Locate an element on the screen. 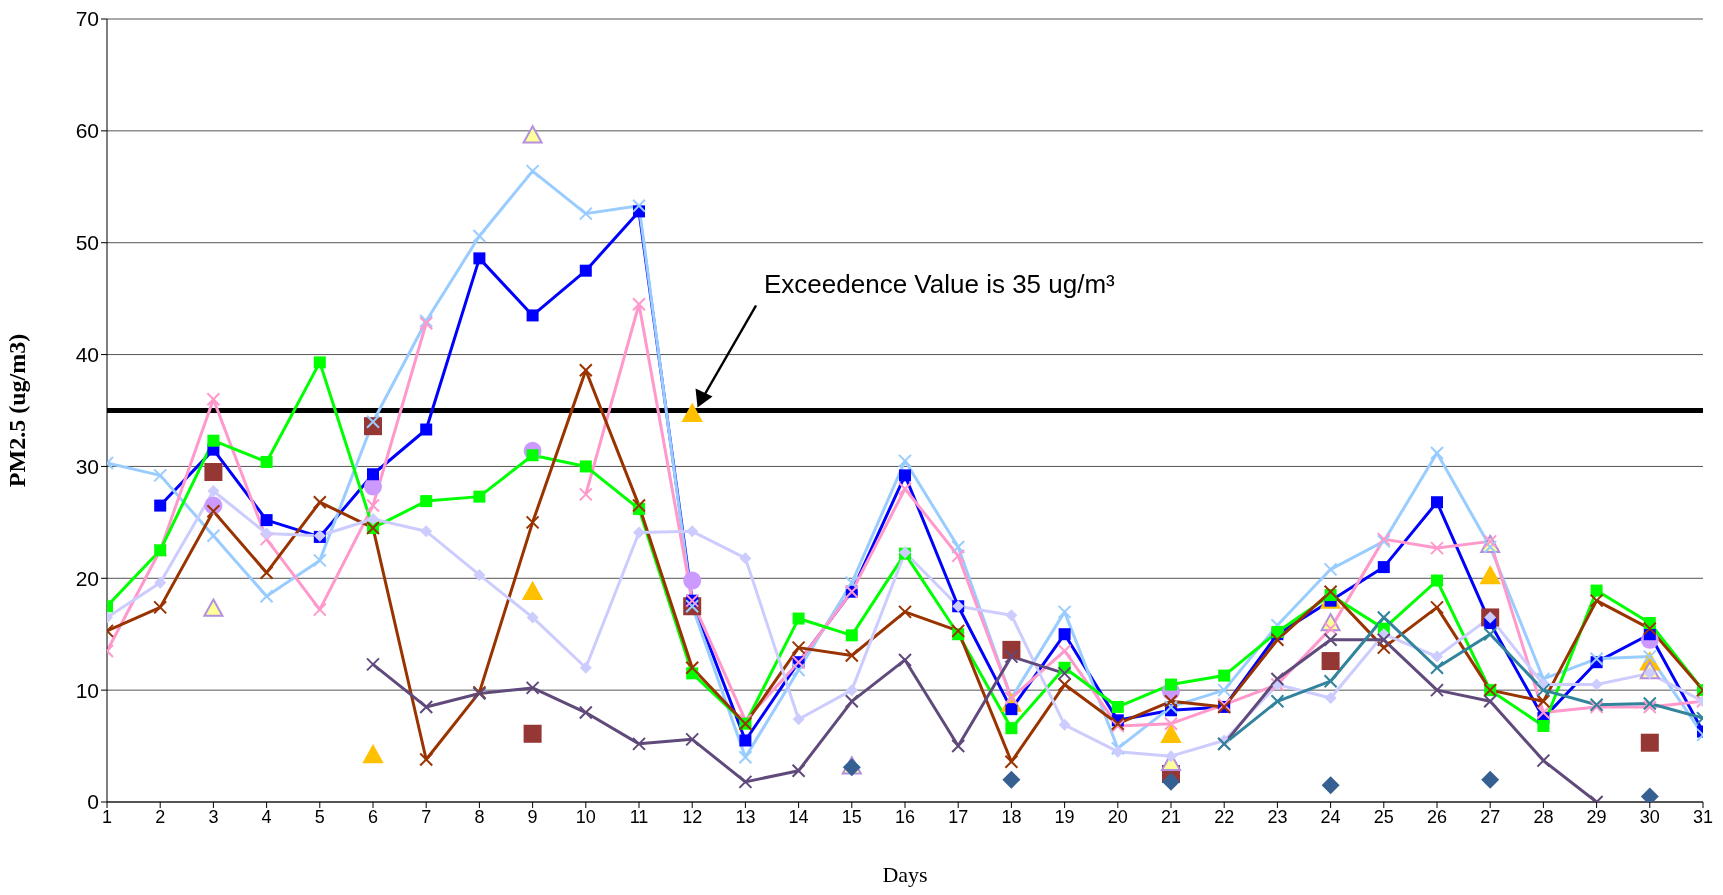  x-tick-label: 26 is located at coordinates (1437, 816).